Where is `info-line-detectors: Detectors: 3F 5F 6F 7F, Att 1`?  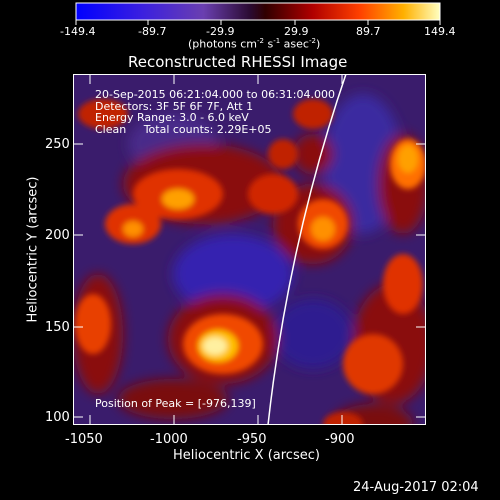 info-line-detectors: Detectors: 3F 5F 6F 7F, Att 1 is located at coordinates (174, 106).